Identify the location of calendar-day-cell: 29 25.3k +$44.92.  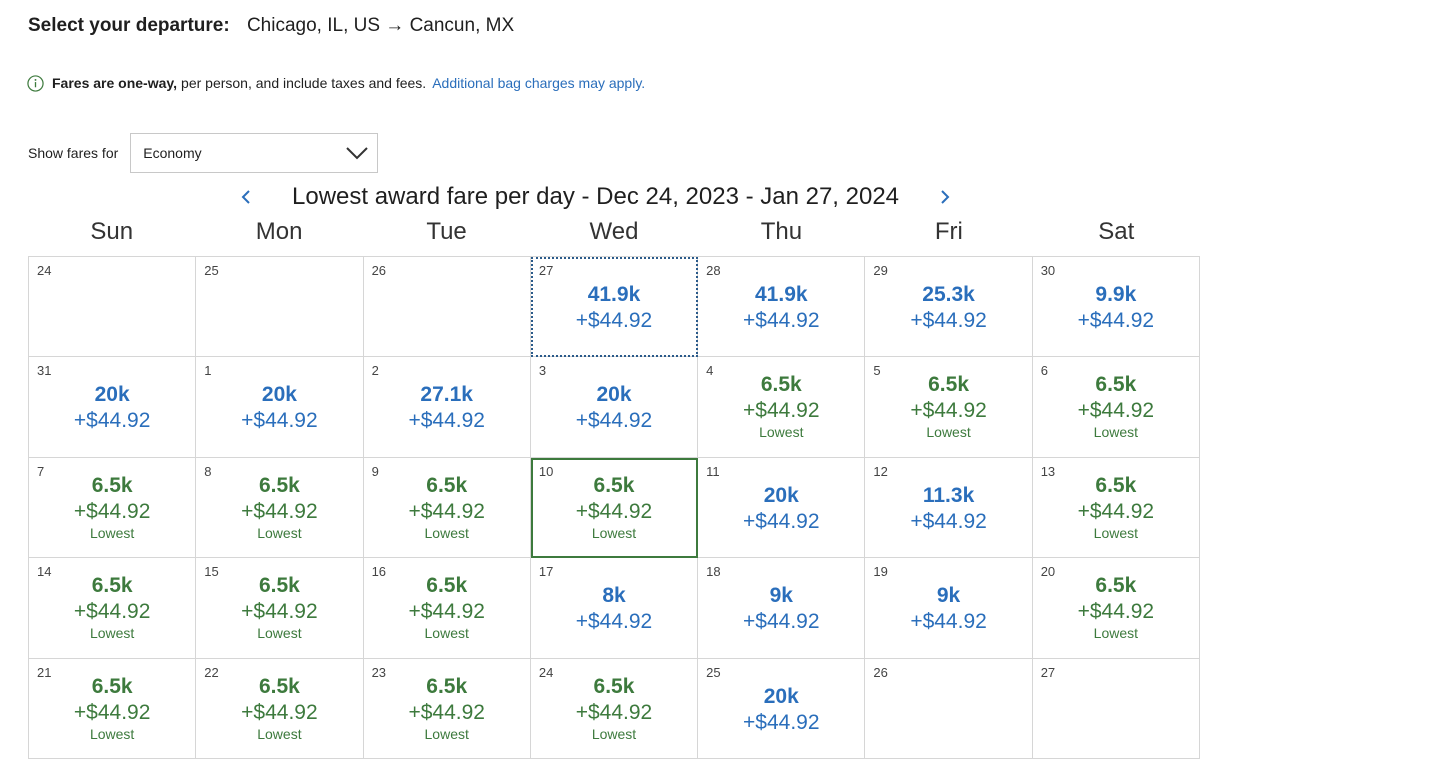
(949, 307).